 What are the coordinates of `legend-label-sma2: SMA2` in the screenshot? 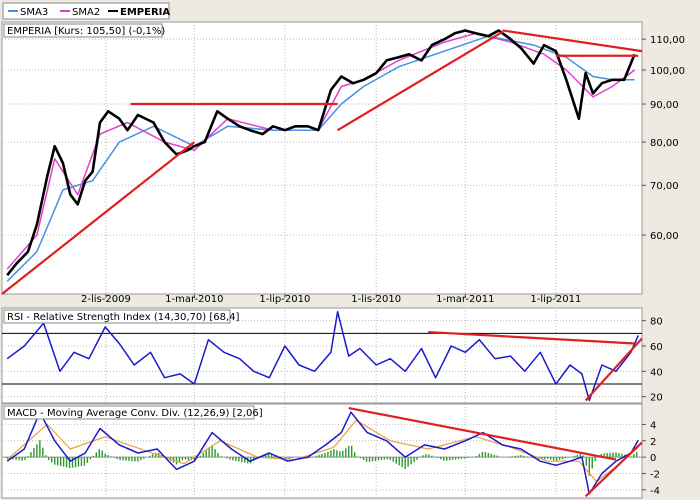 It's located at (86, 12).